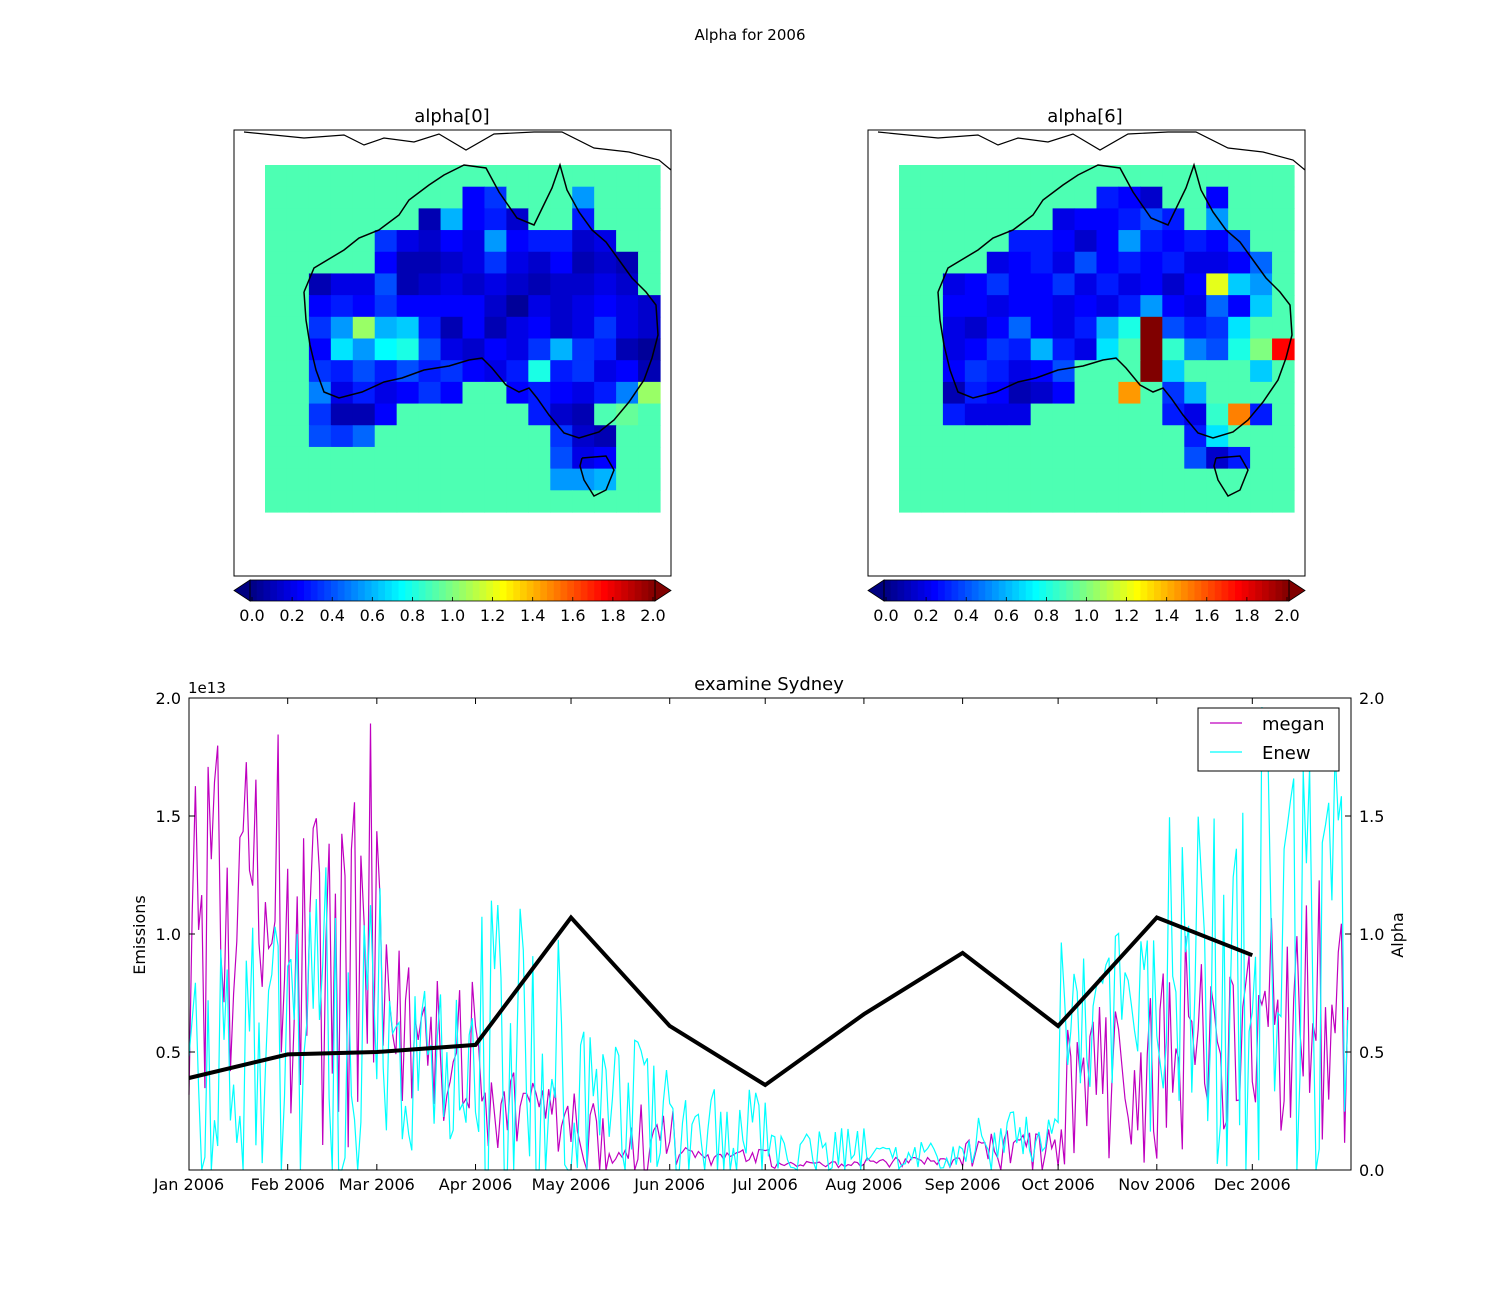 The image size is (1500, 1300). What do you see at coordinates (1246, 615) in the screenshot?
I see `colorbar-tick-label: 1.8` at bounding box center [1246, 615].